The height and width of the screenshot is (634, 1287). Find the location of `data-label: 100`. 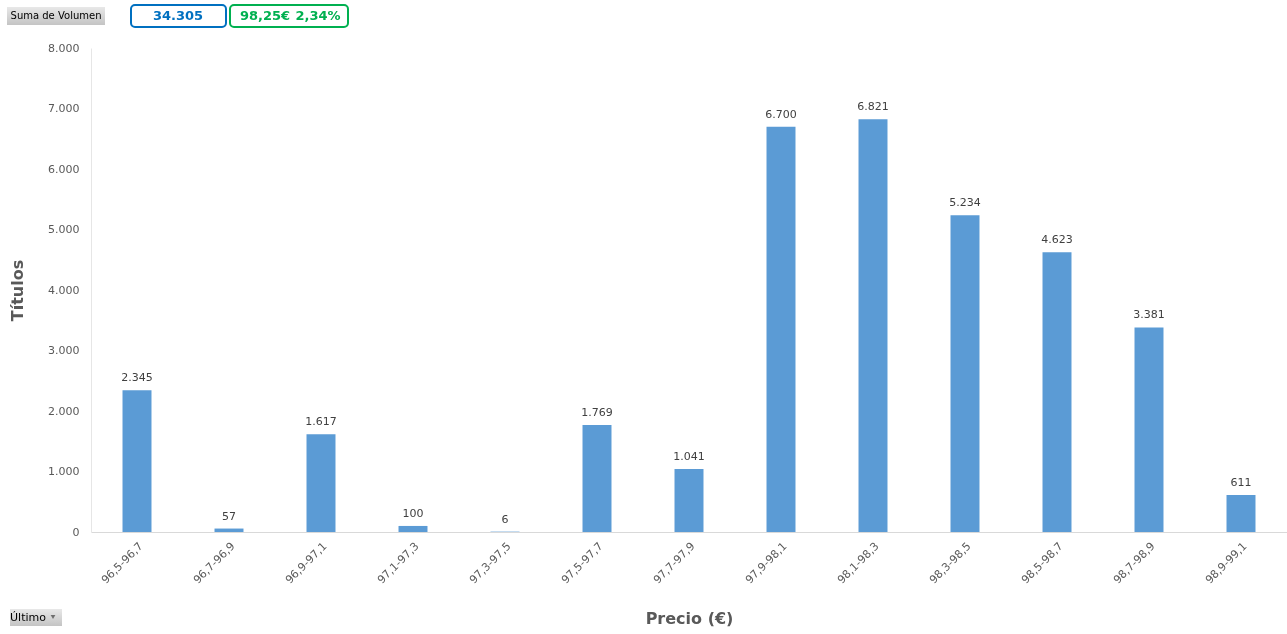

data-label: 100 is located at coordinates (413, 513).